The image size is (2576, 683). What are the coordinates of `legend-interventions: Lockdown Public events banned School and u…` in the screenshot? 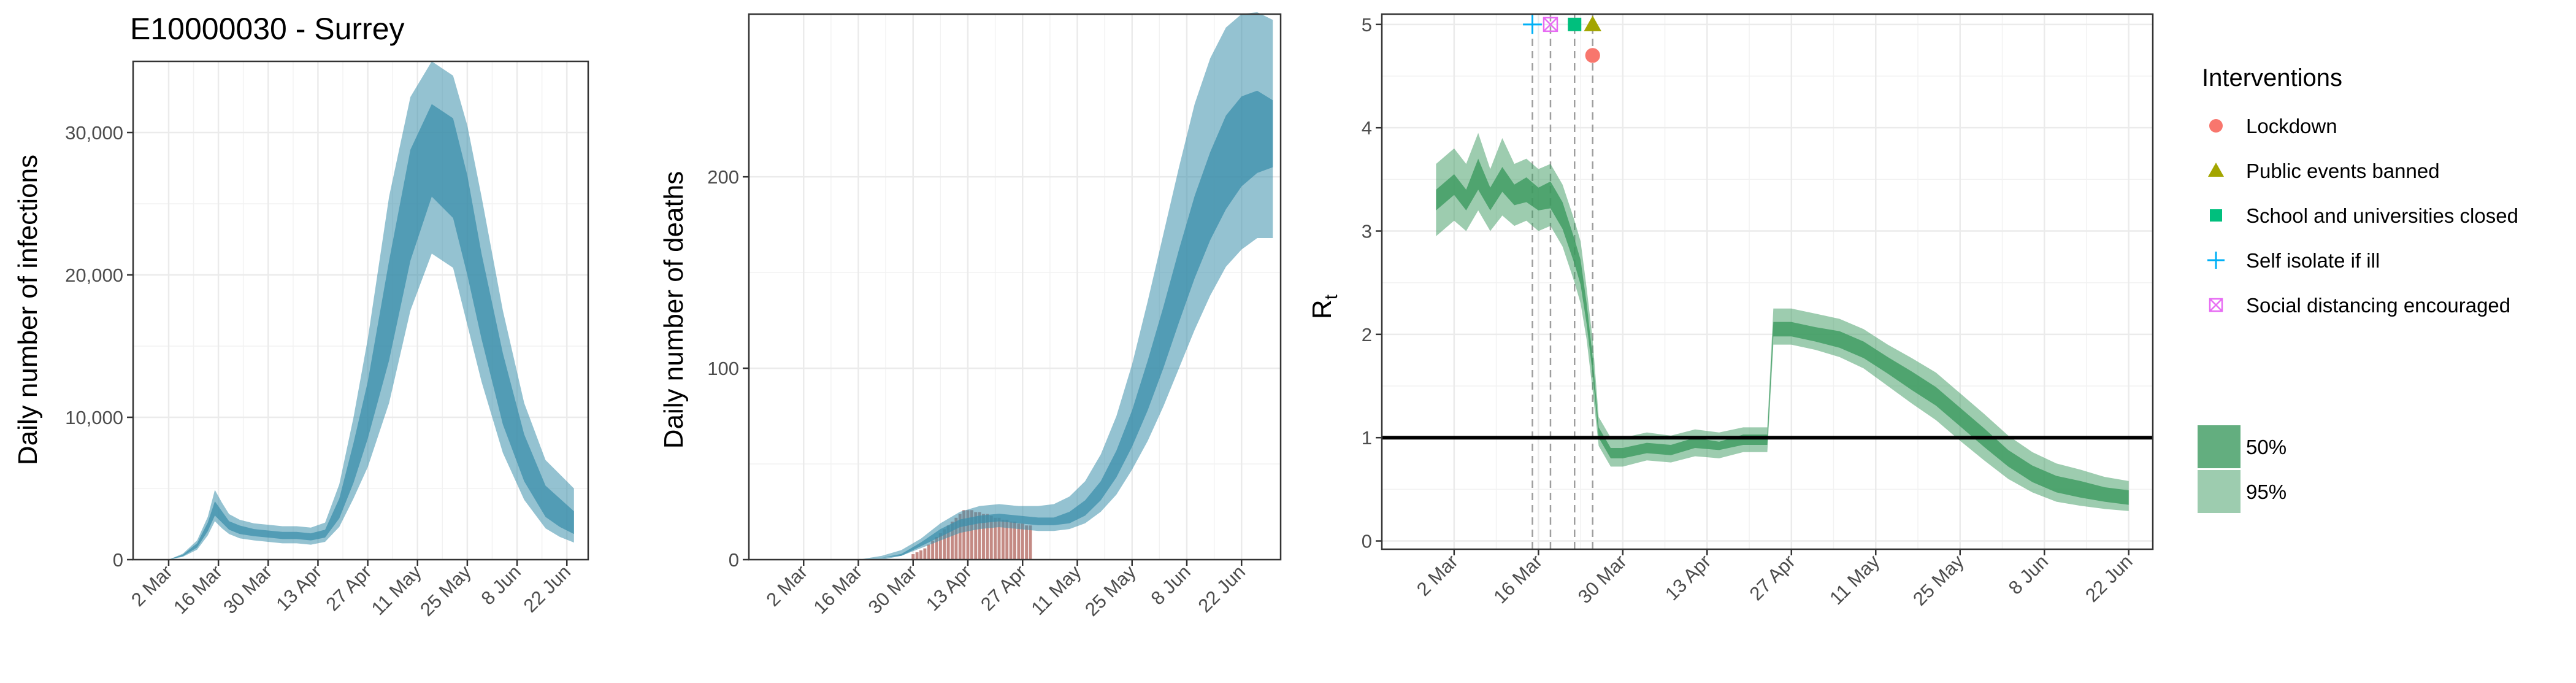 It's located at (2362, 216).